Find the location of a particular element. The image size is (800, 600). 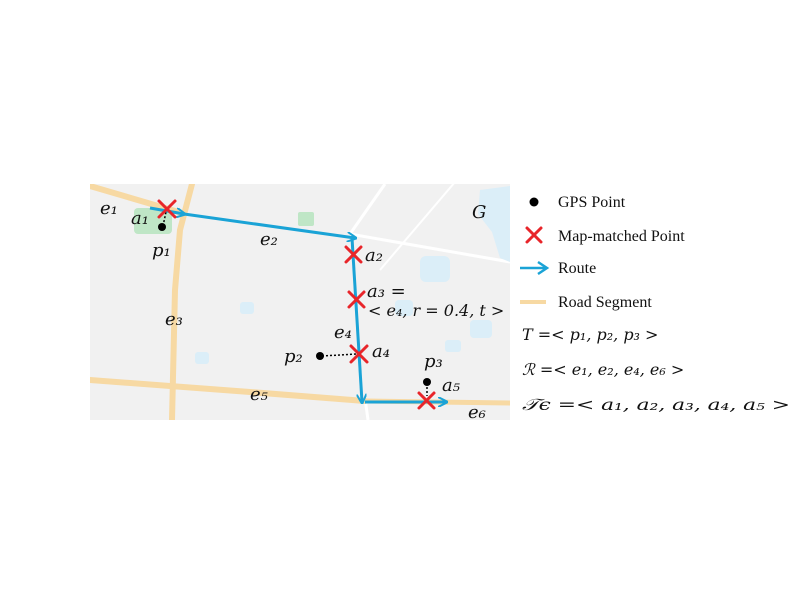

legend-label-route: Route is located at coordinates (577, 268).